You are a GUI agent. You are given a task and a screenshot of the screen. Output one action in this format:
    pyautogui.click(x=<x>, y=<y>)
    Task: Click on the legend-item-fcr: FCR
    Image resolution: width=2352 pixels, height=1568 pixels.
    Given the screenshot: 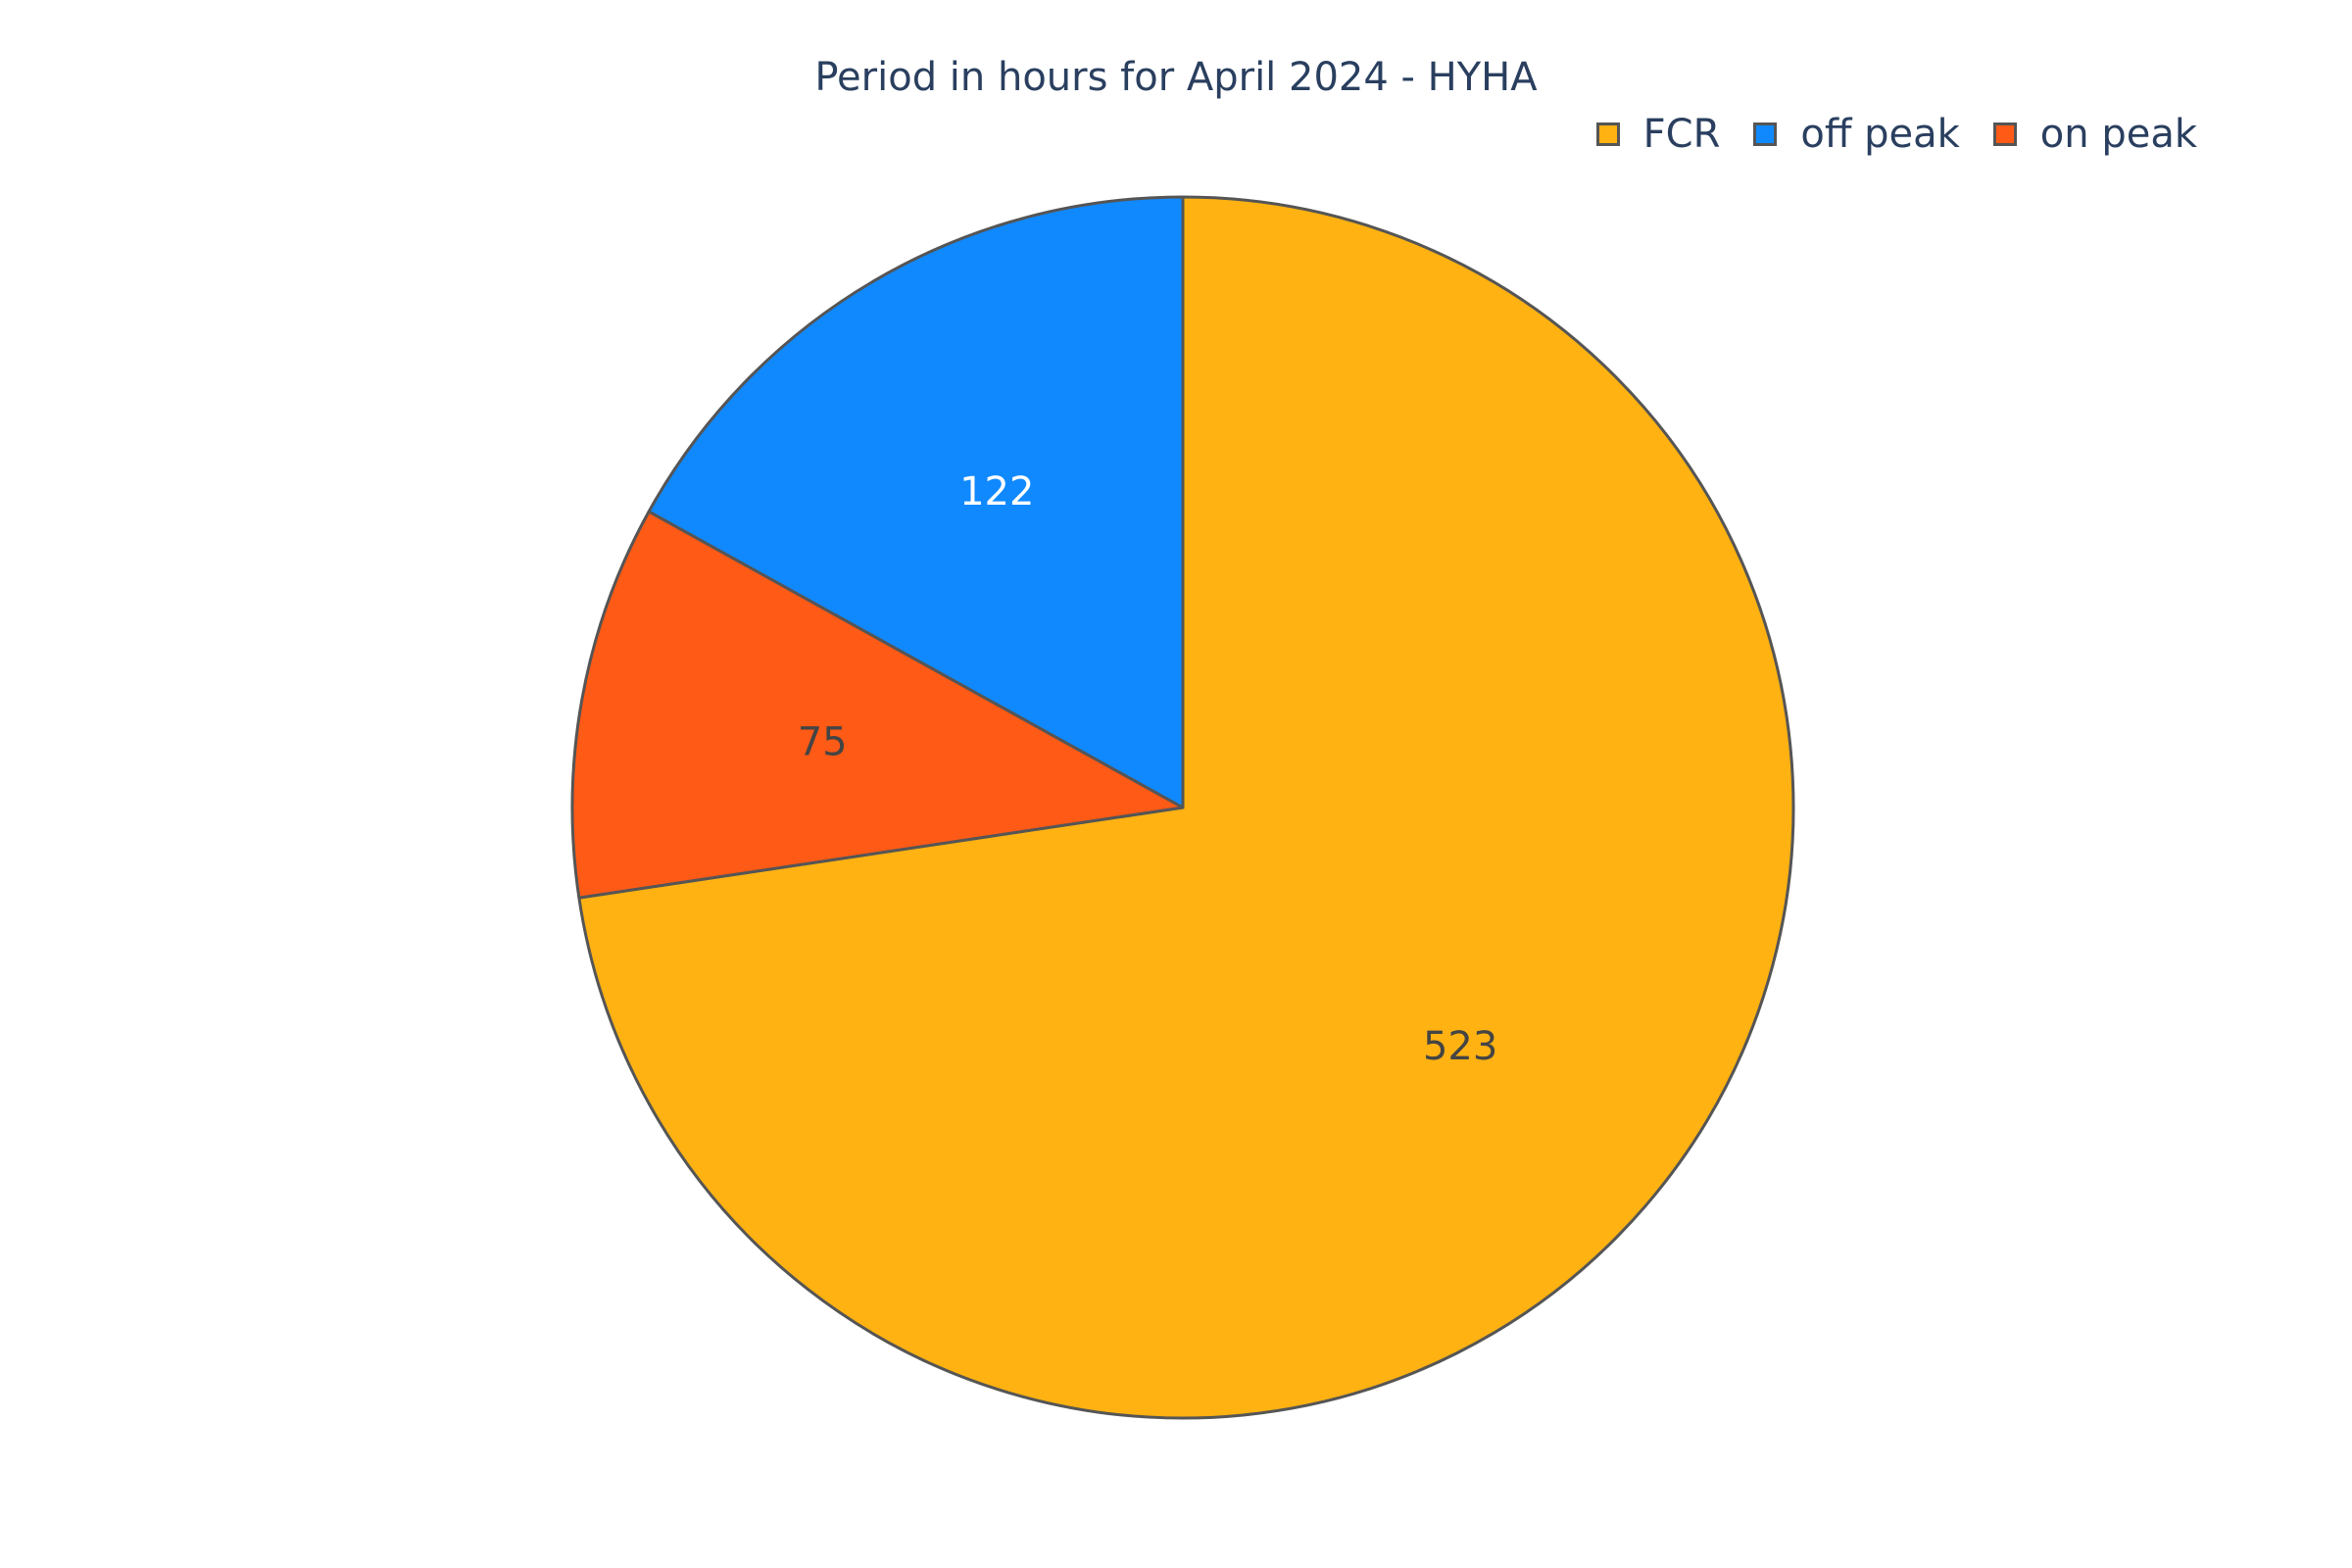 What is the action you would take?
    pyautogui.click(x=1658, y=134)
    